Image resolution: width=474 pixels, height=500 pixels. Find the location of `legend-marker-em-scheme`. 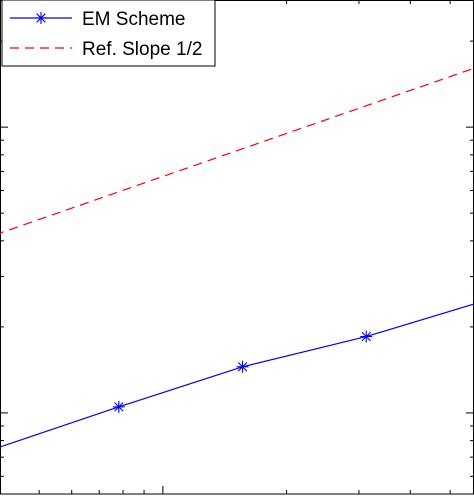

legend-marker-em-scheme is located at coordinates (41, 18).